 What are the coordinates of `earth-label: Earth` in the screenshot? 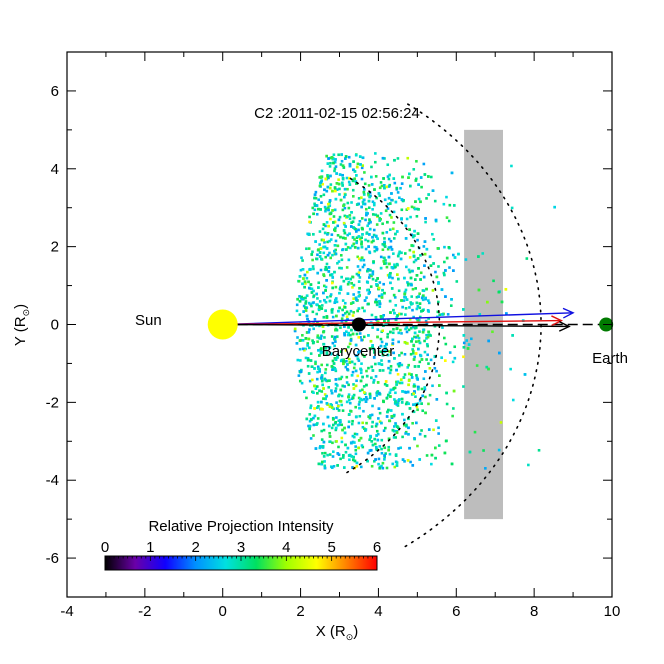 It's located at (610, 358).